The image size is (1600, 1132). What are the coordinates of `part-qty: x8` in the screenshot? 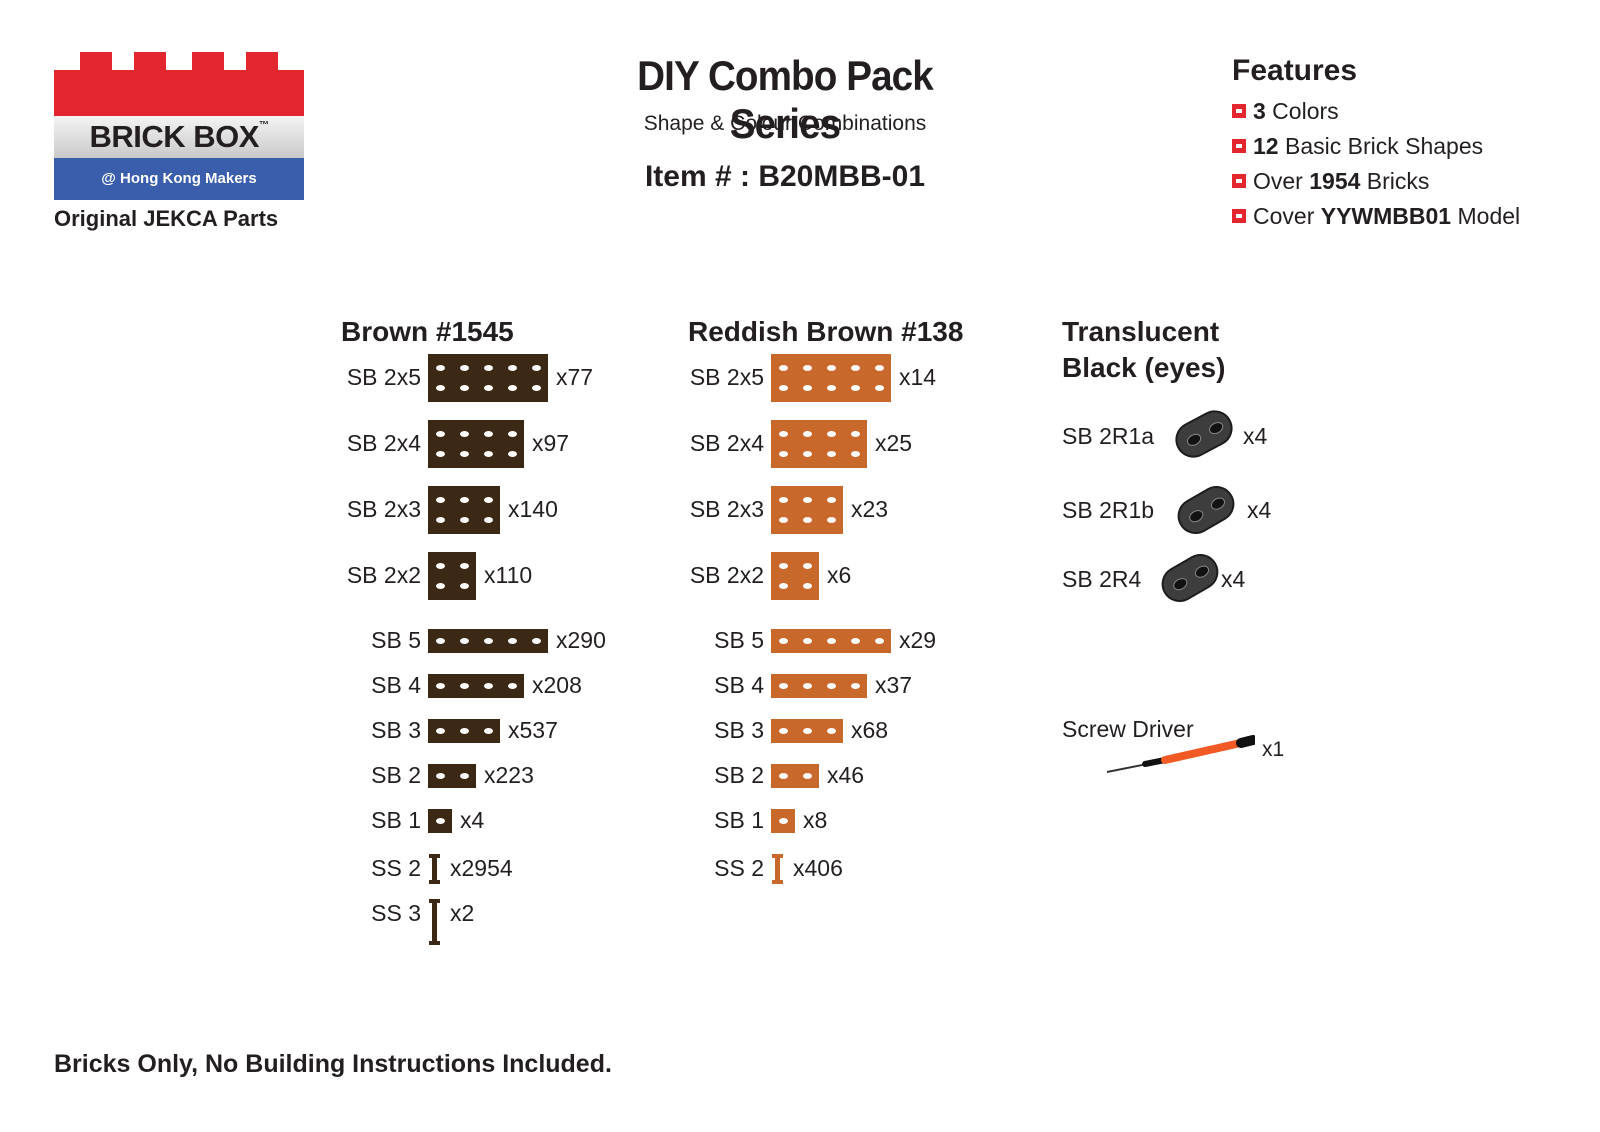 It's located at (815, 820).